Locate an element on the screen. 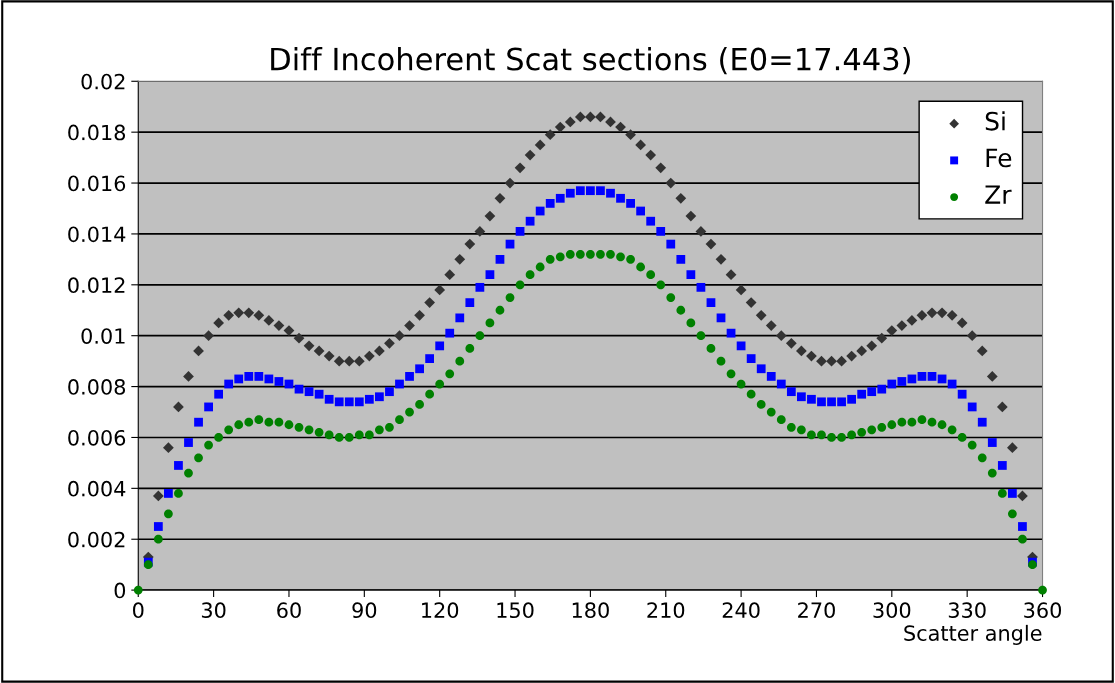 The height and width of the screenshot is (683, 1115). x-tick-label: 0 is located at coordinates (138, 610).